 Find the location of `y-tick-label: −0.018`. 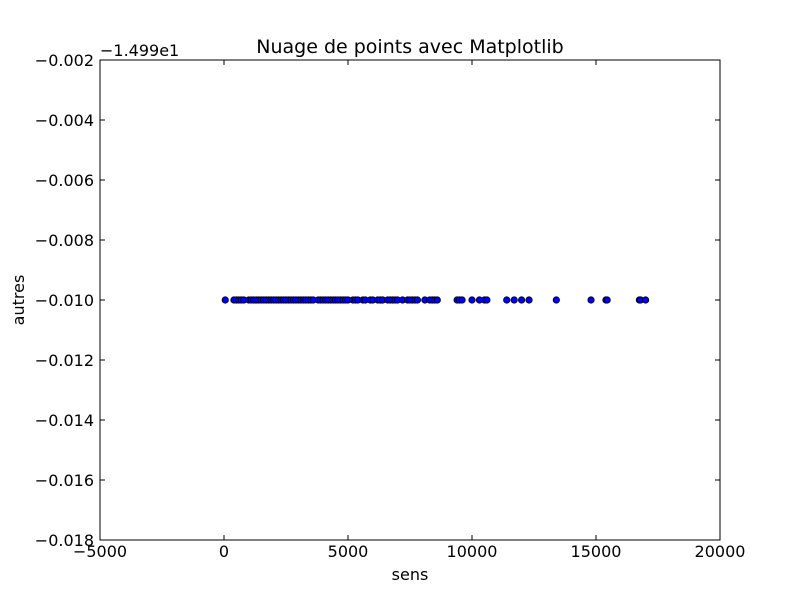

y-tick-label: −0.018 is located at coordinates (64, 540).